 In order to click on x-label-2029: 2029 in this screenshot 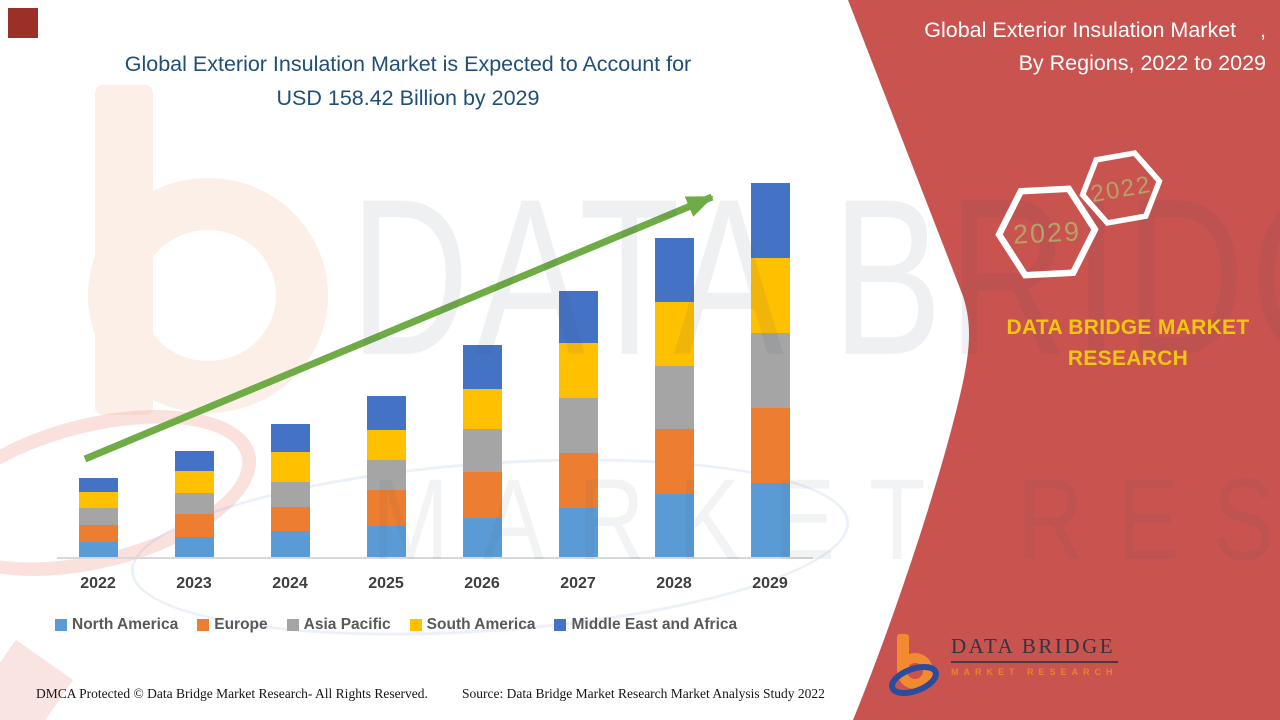, I will do `click(770, 583)`.